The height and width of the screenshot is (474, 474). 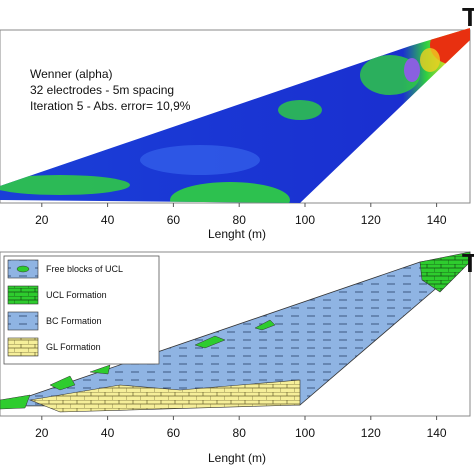 What do you see at coordinates (445, 272) in the screenshot?
I see `ucl-formation` at bounding box center [445, 272].